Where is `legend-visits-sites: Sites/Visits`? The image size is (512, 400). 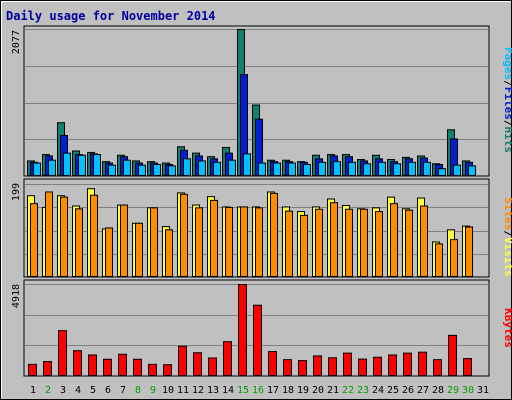 legend-visits-sites: Sites/Visits is located at coordinates (507, 237).